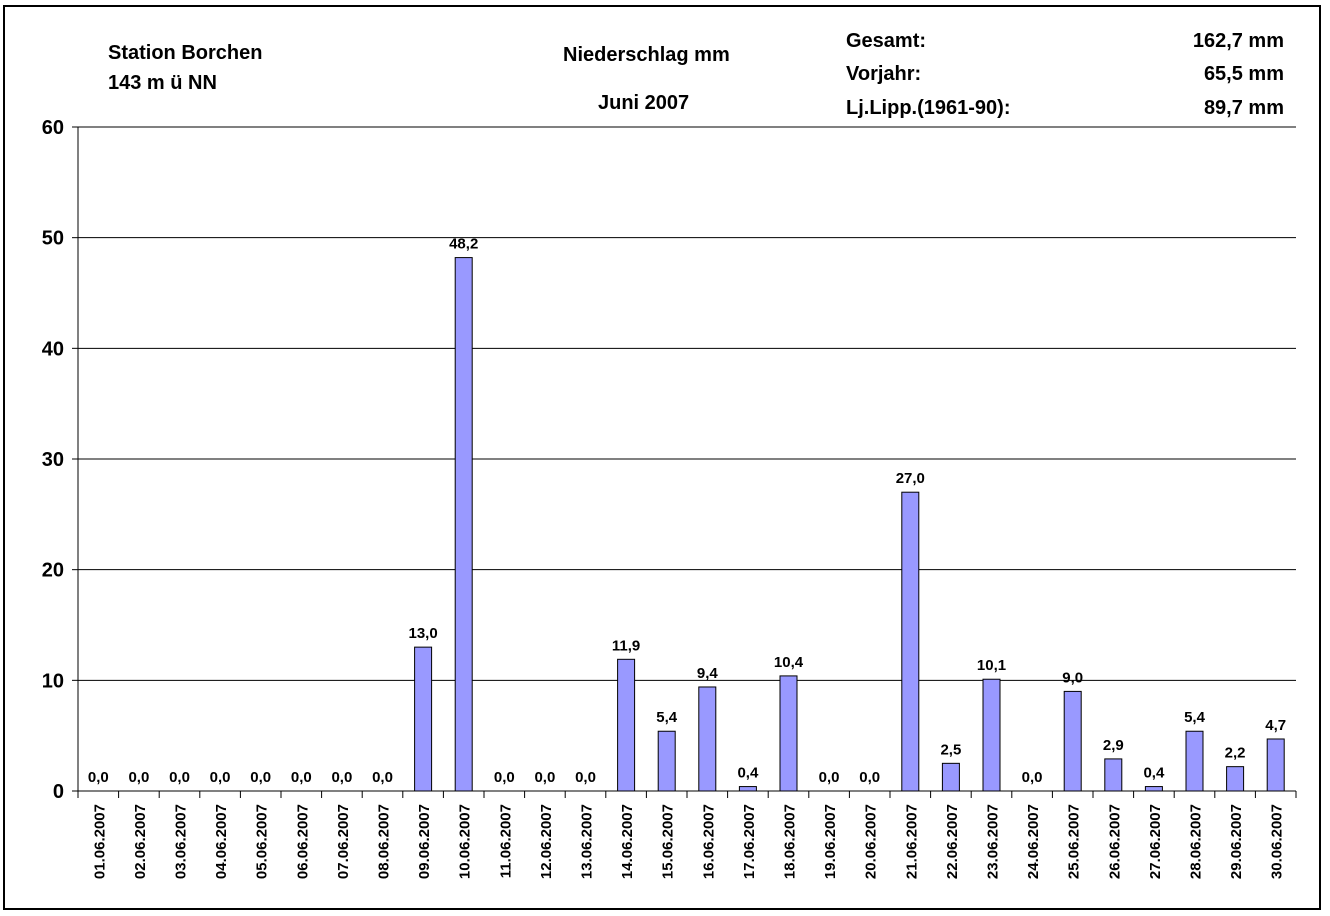 The image size is (1330, 916). What do you see at coordinates (1196, 841) in the screenshot?
I see `x-tick-label: 28.06.2007` at bounding box center [1196, 841].